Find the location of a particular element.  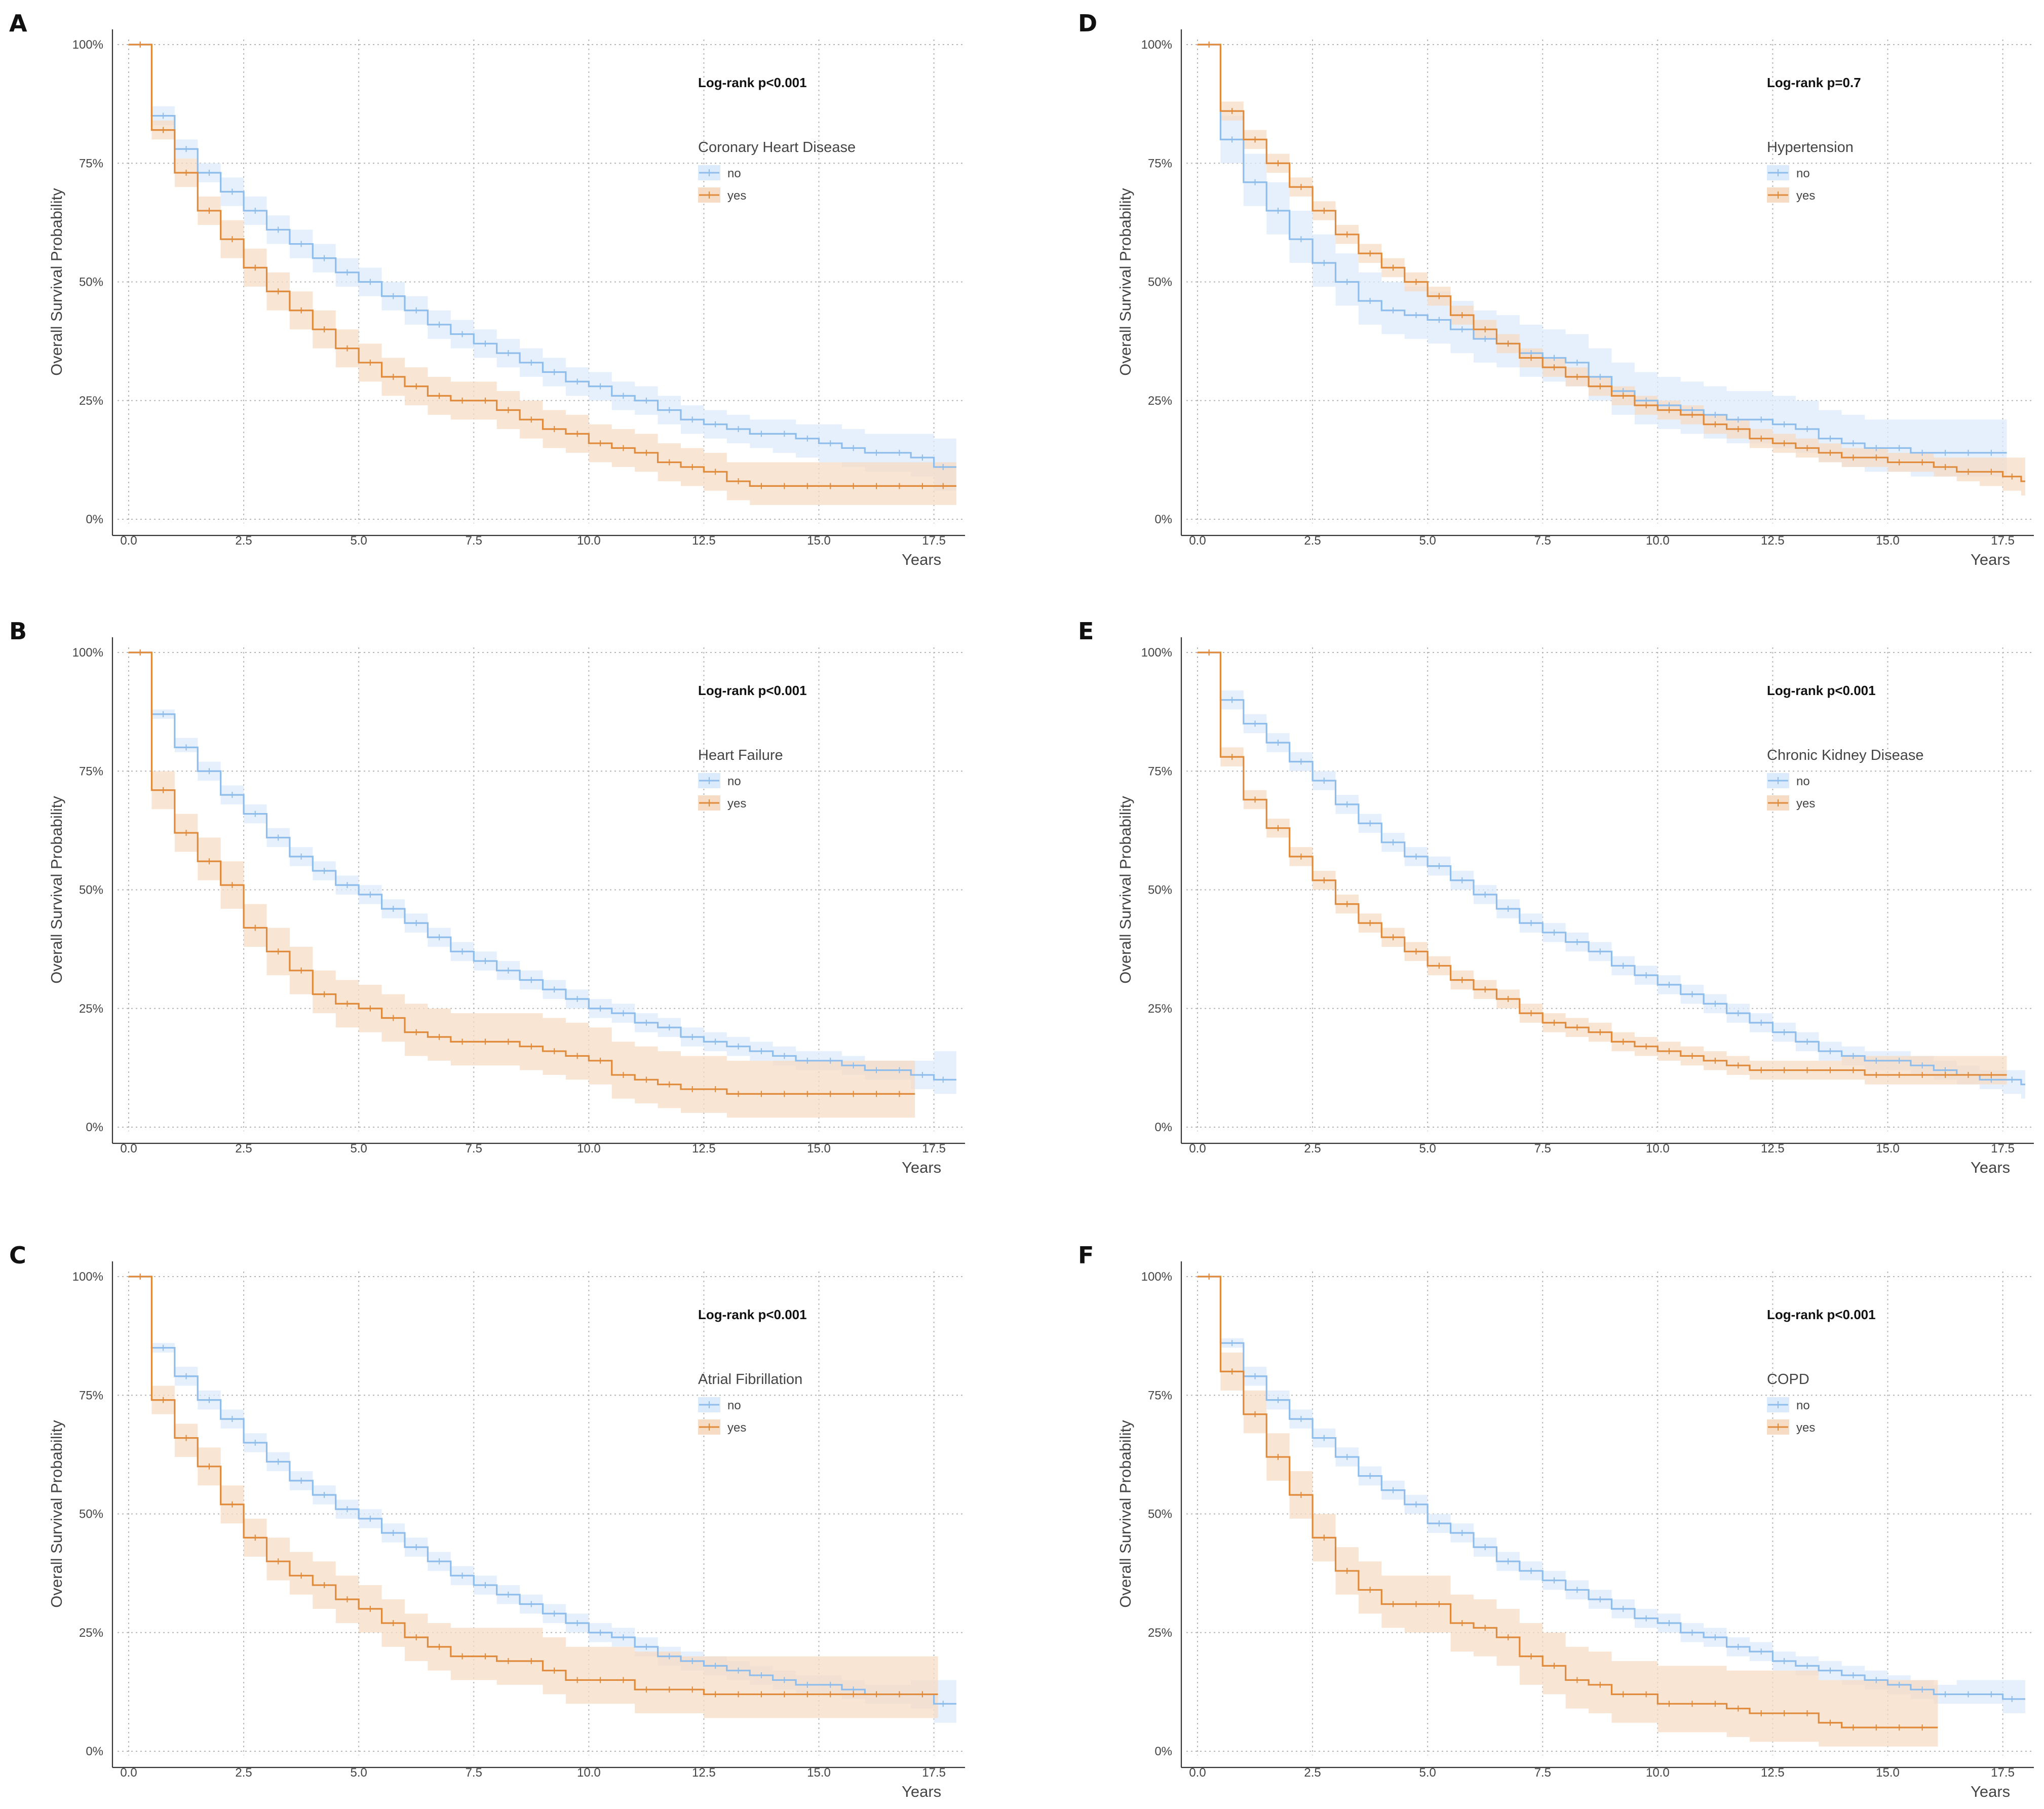

legend-title: Chronic Kidney Disease is located at coordinates (1845, 755).